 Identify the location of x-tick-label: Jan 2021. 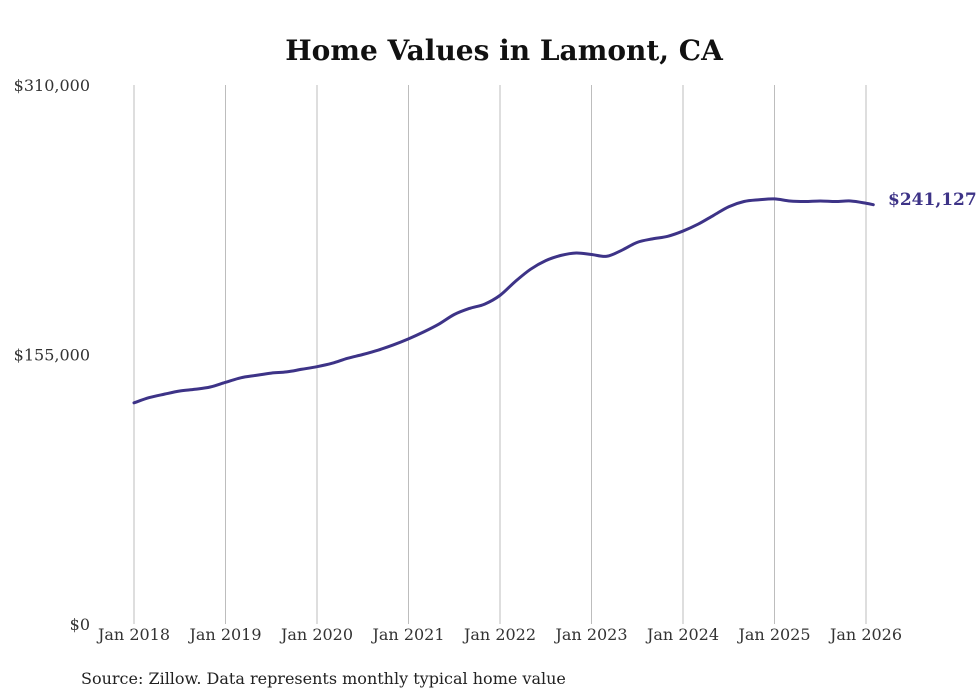
(407, 634).